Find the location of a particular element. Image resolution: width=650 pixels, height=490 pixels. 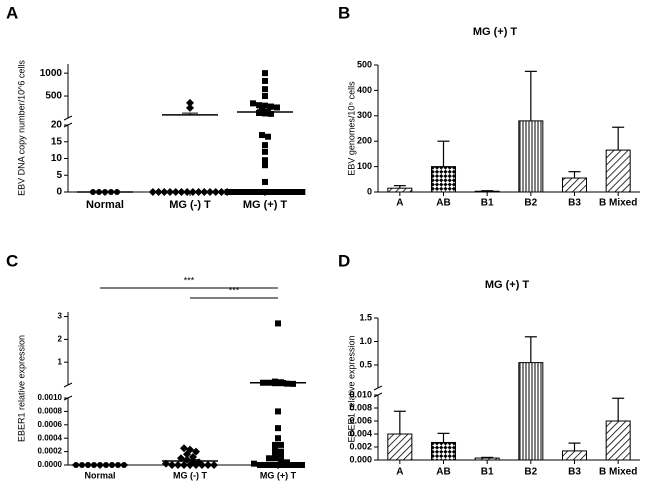

y-tick-label: 5 is located at coordinates (59, 175).